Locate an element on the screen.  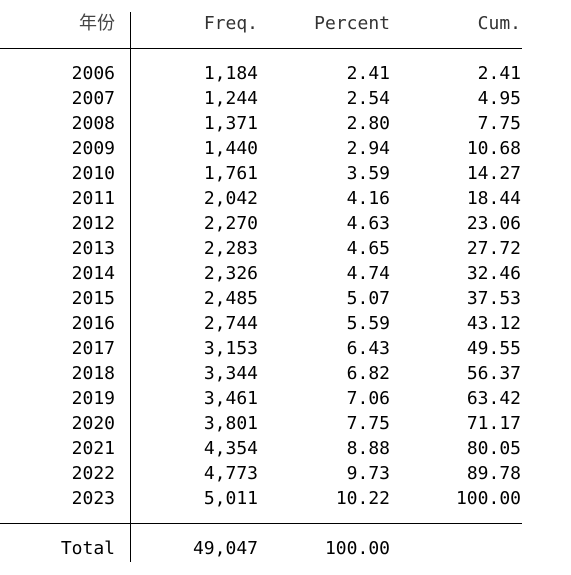
cell-freq: 5,011 is located at coordinates (230, 498).